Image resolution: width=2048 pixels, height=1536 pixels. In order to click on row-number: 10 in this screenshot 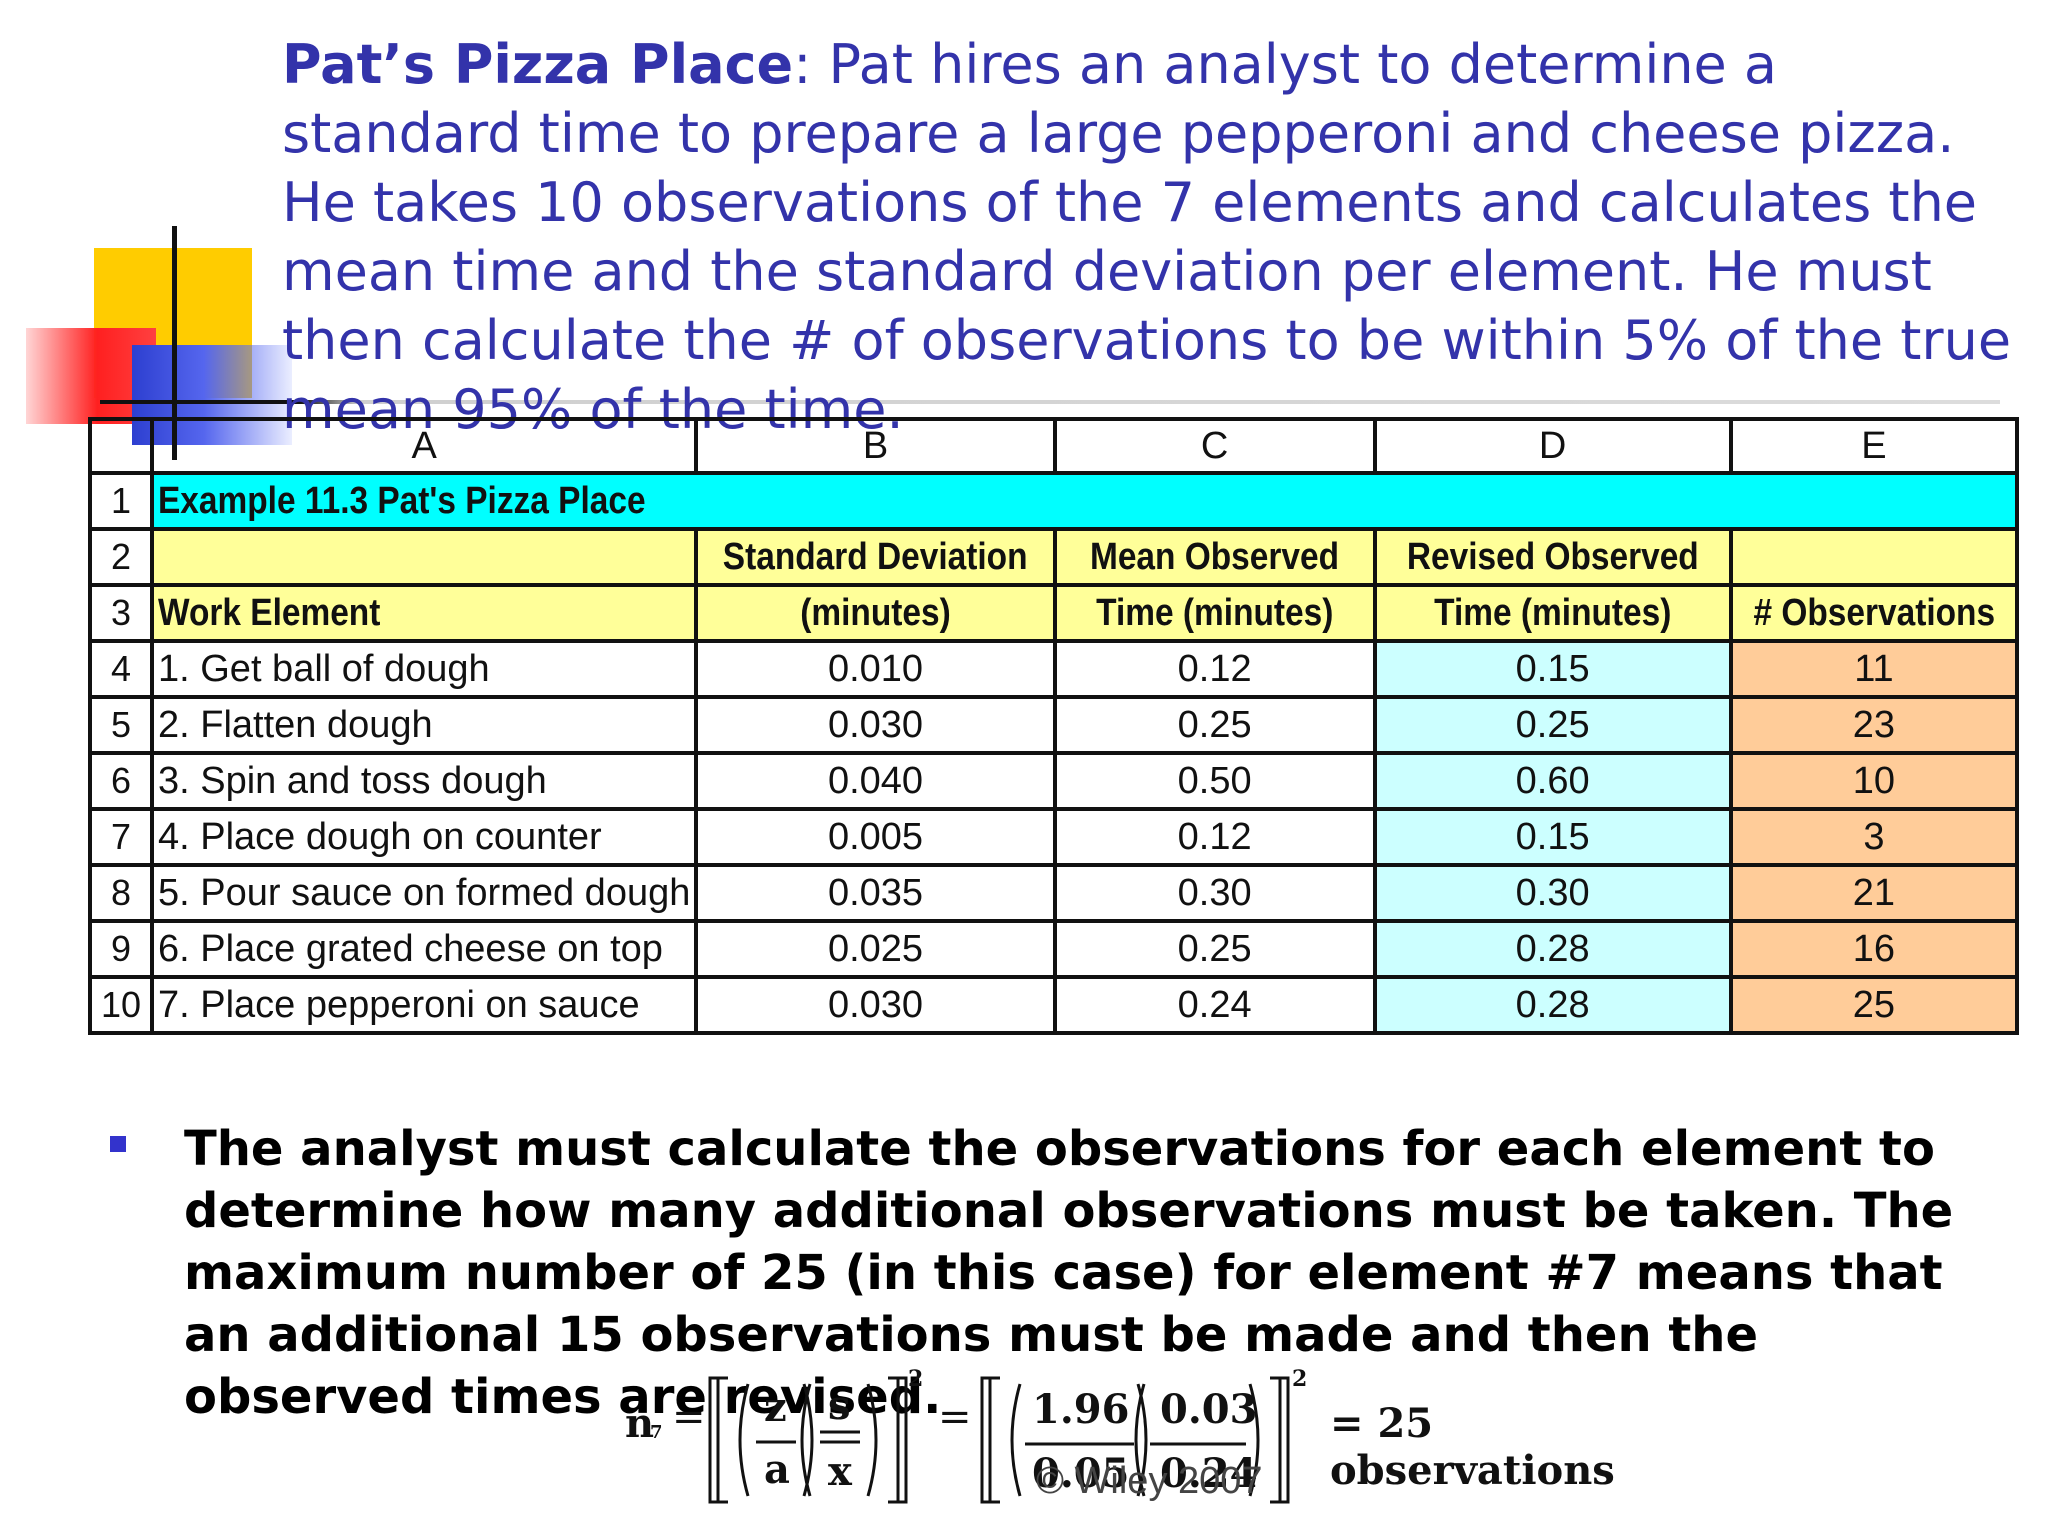, I will do `click(121, 1005)`.